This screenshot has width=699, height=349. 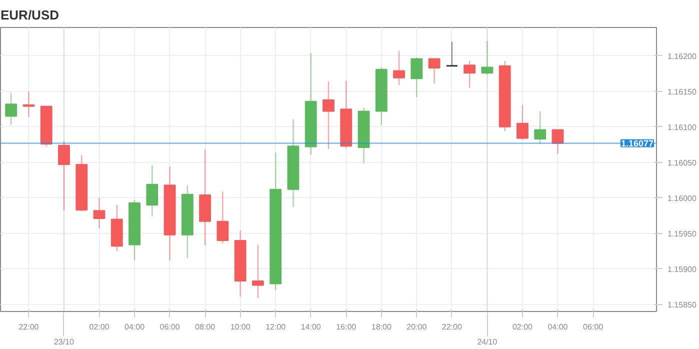 What do you see at coordinates (381, 327) in the screenshot?
I see `x-tick-label: 18:00` at bounding box center [381, 327].